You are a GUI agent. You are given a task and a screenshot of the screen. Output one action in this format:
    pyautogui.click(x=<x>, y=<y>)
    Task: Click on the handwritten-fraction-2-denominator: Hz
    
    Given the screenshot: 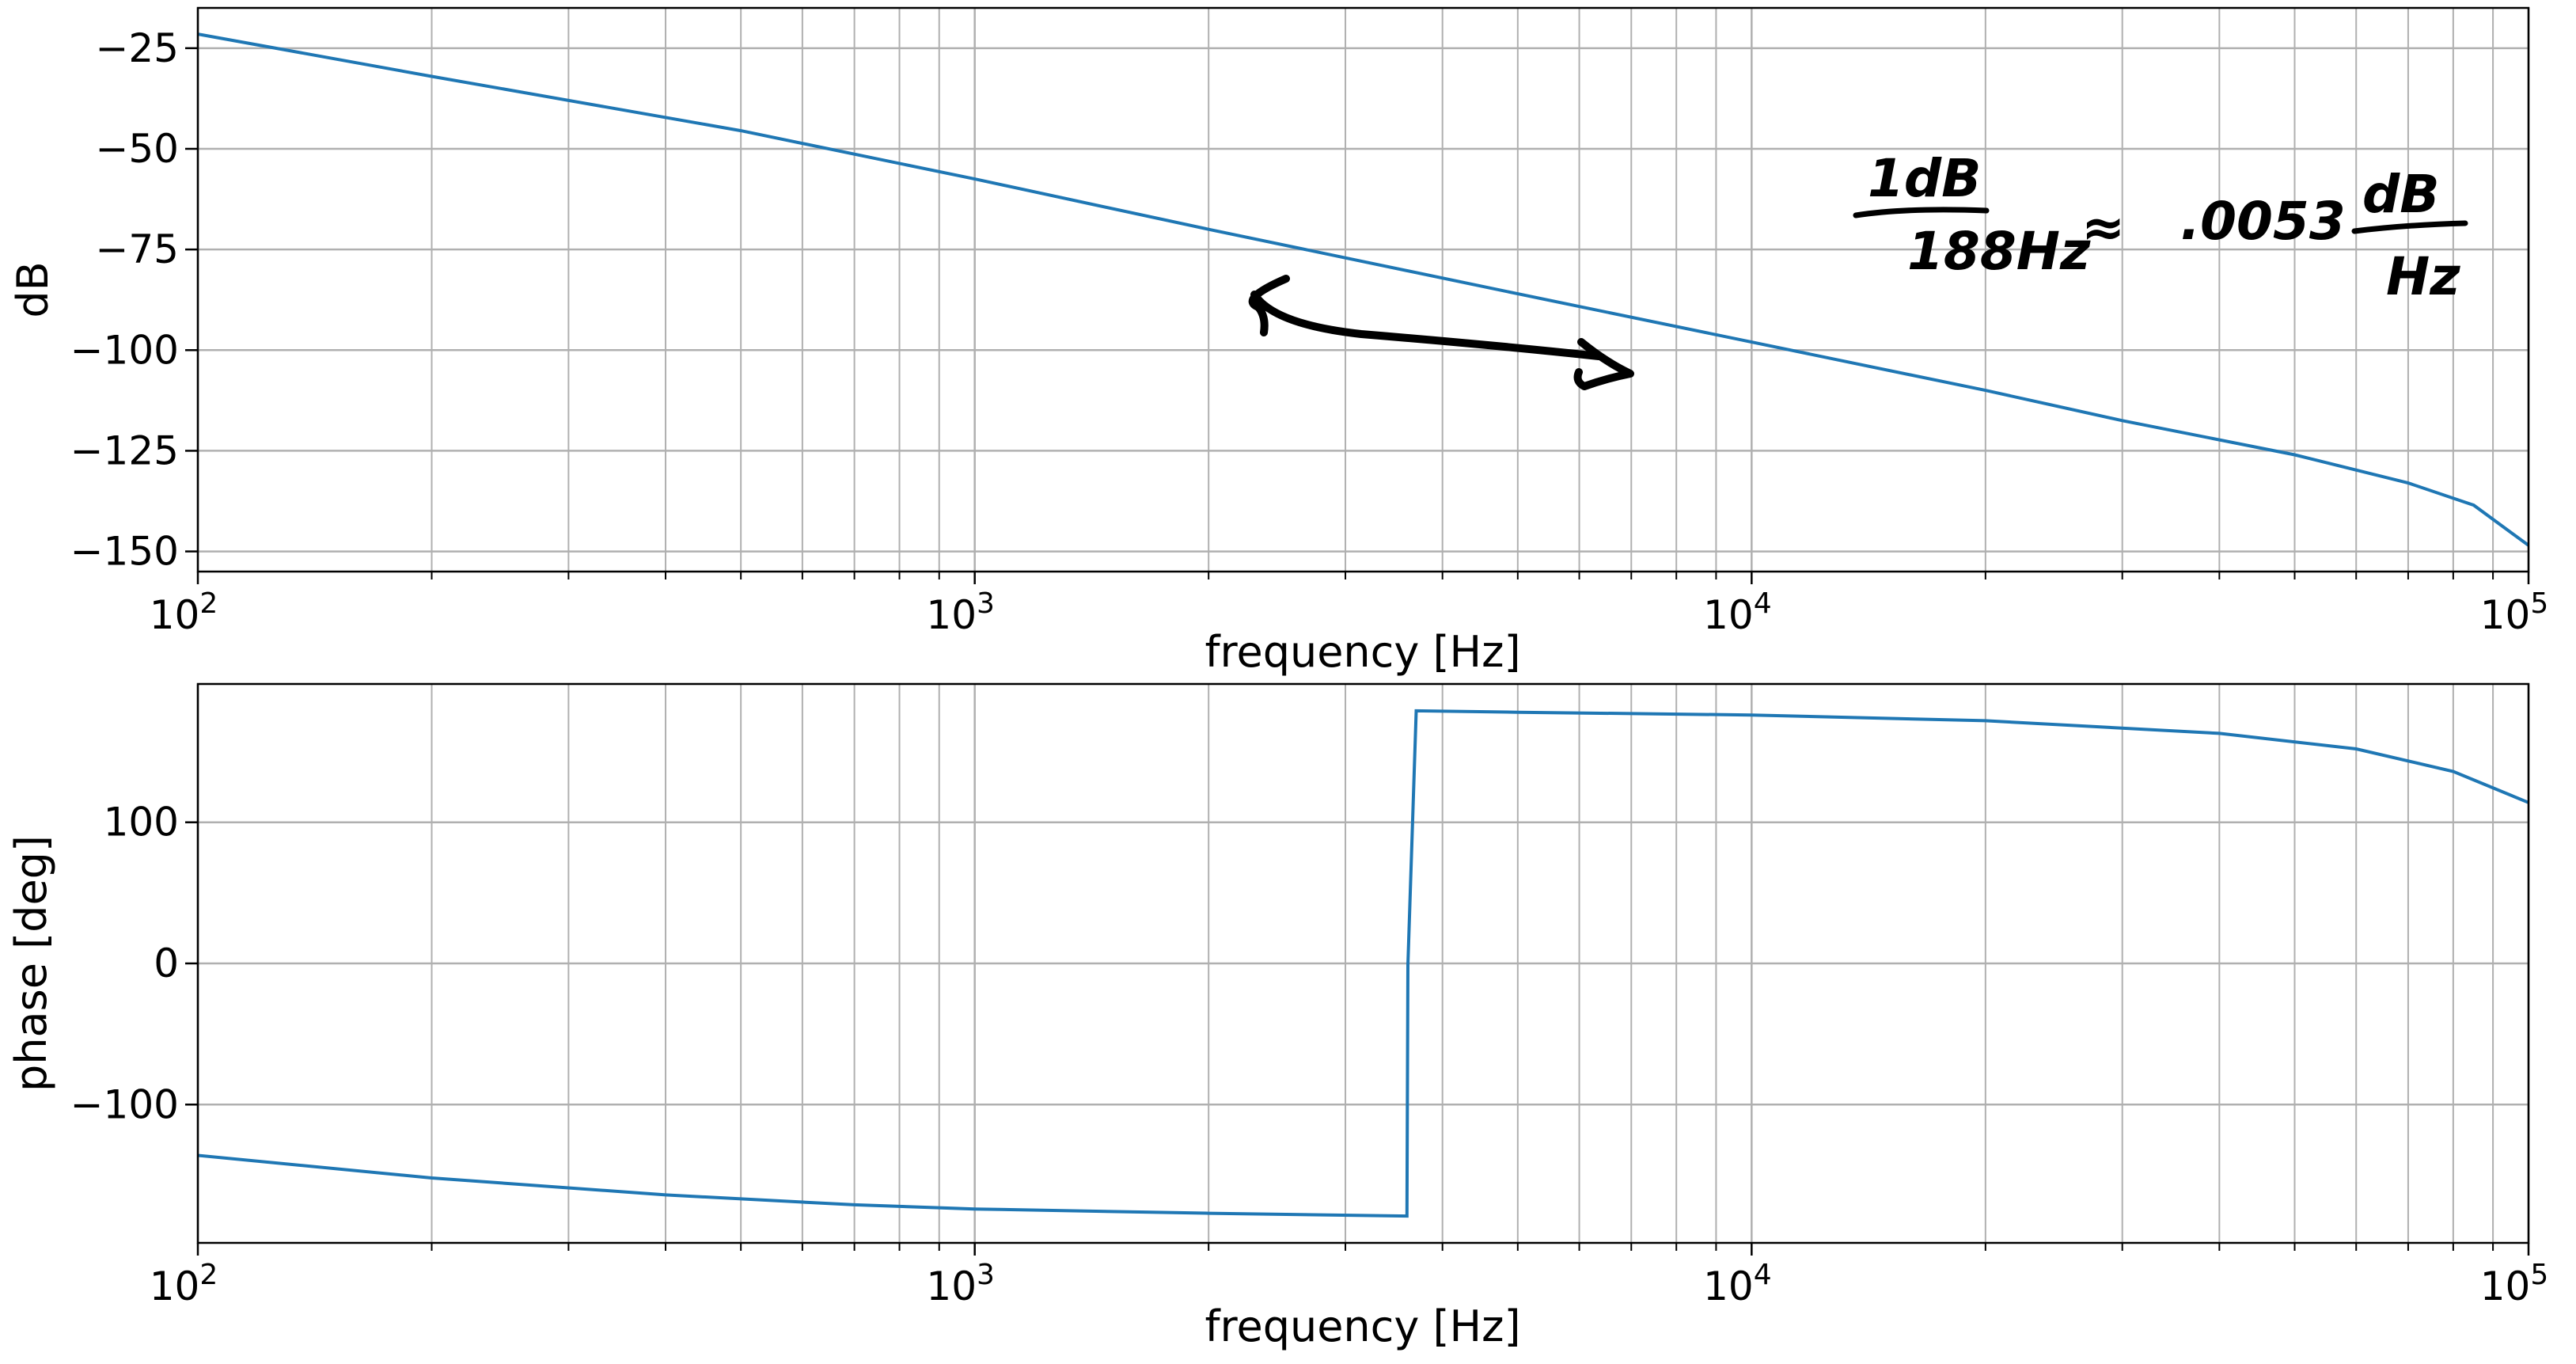 What is the action you would take?
    pyautogui.click(x=2423, y=276)
    